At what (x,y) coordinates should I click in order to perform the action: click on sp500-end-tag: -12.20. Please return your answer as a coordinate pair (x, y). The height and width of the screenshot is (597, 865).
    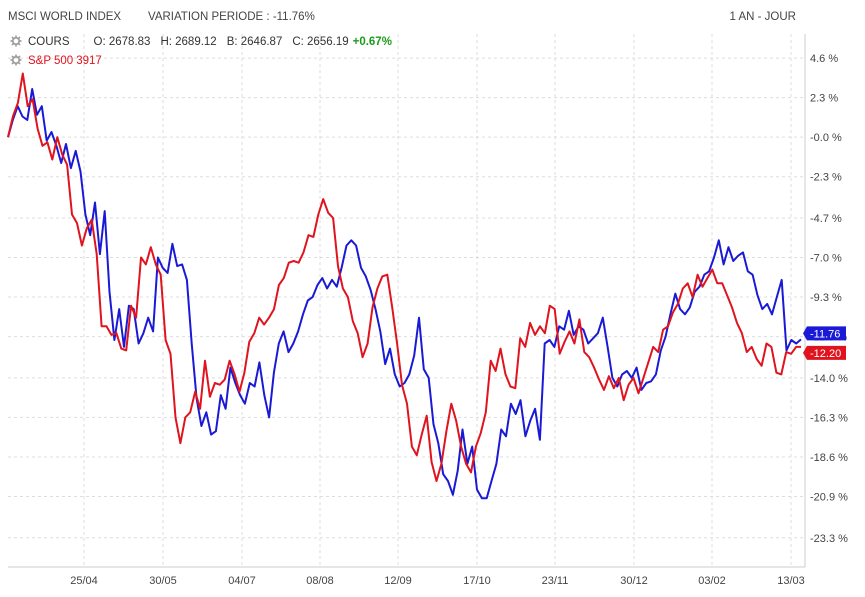
    Looking at the image, I should click on (824, 352).